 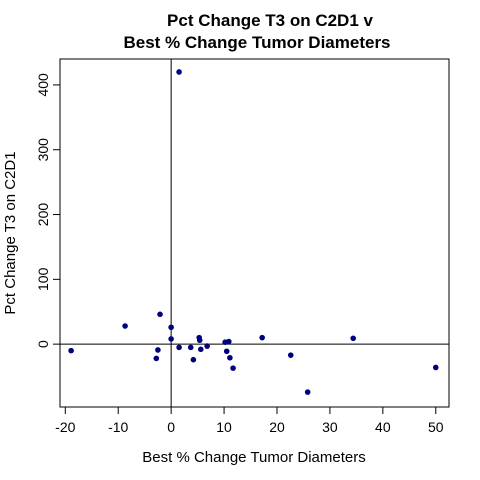 What do you see at coordinates (330, 427) in the screenshot?
I see `x-tick-label: 30` at bounding box center [330, 427].